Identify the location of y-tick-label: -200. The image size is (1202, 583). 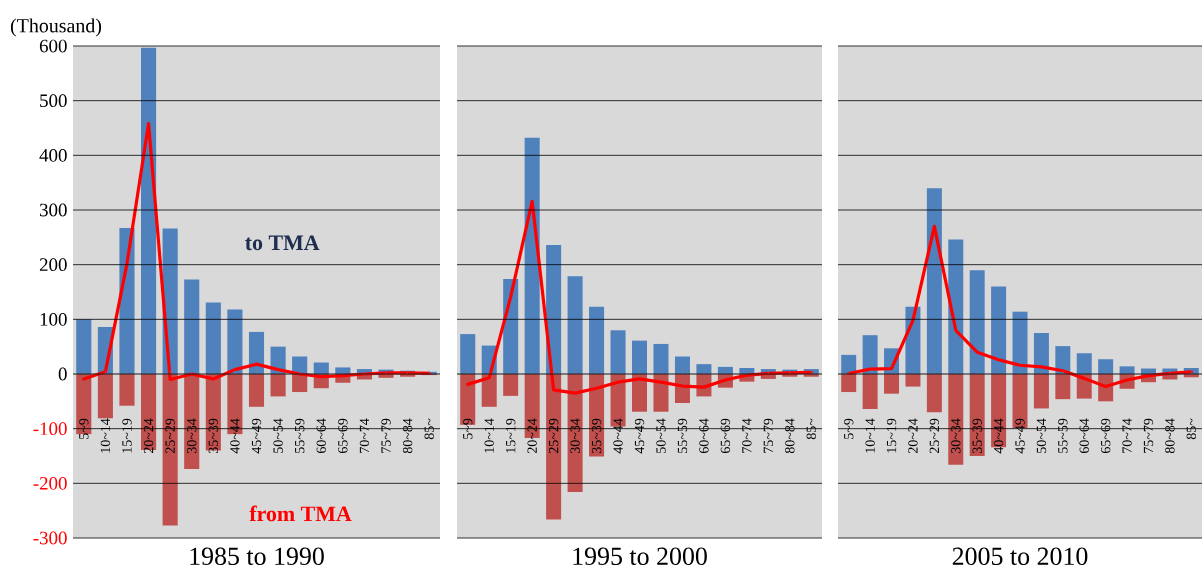
(50, 483).